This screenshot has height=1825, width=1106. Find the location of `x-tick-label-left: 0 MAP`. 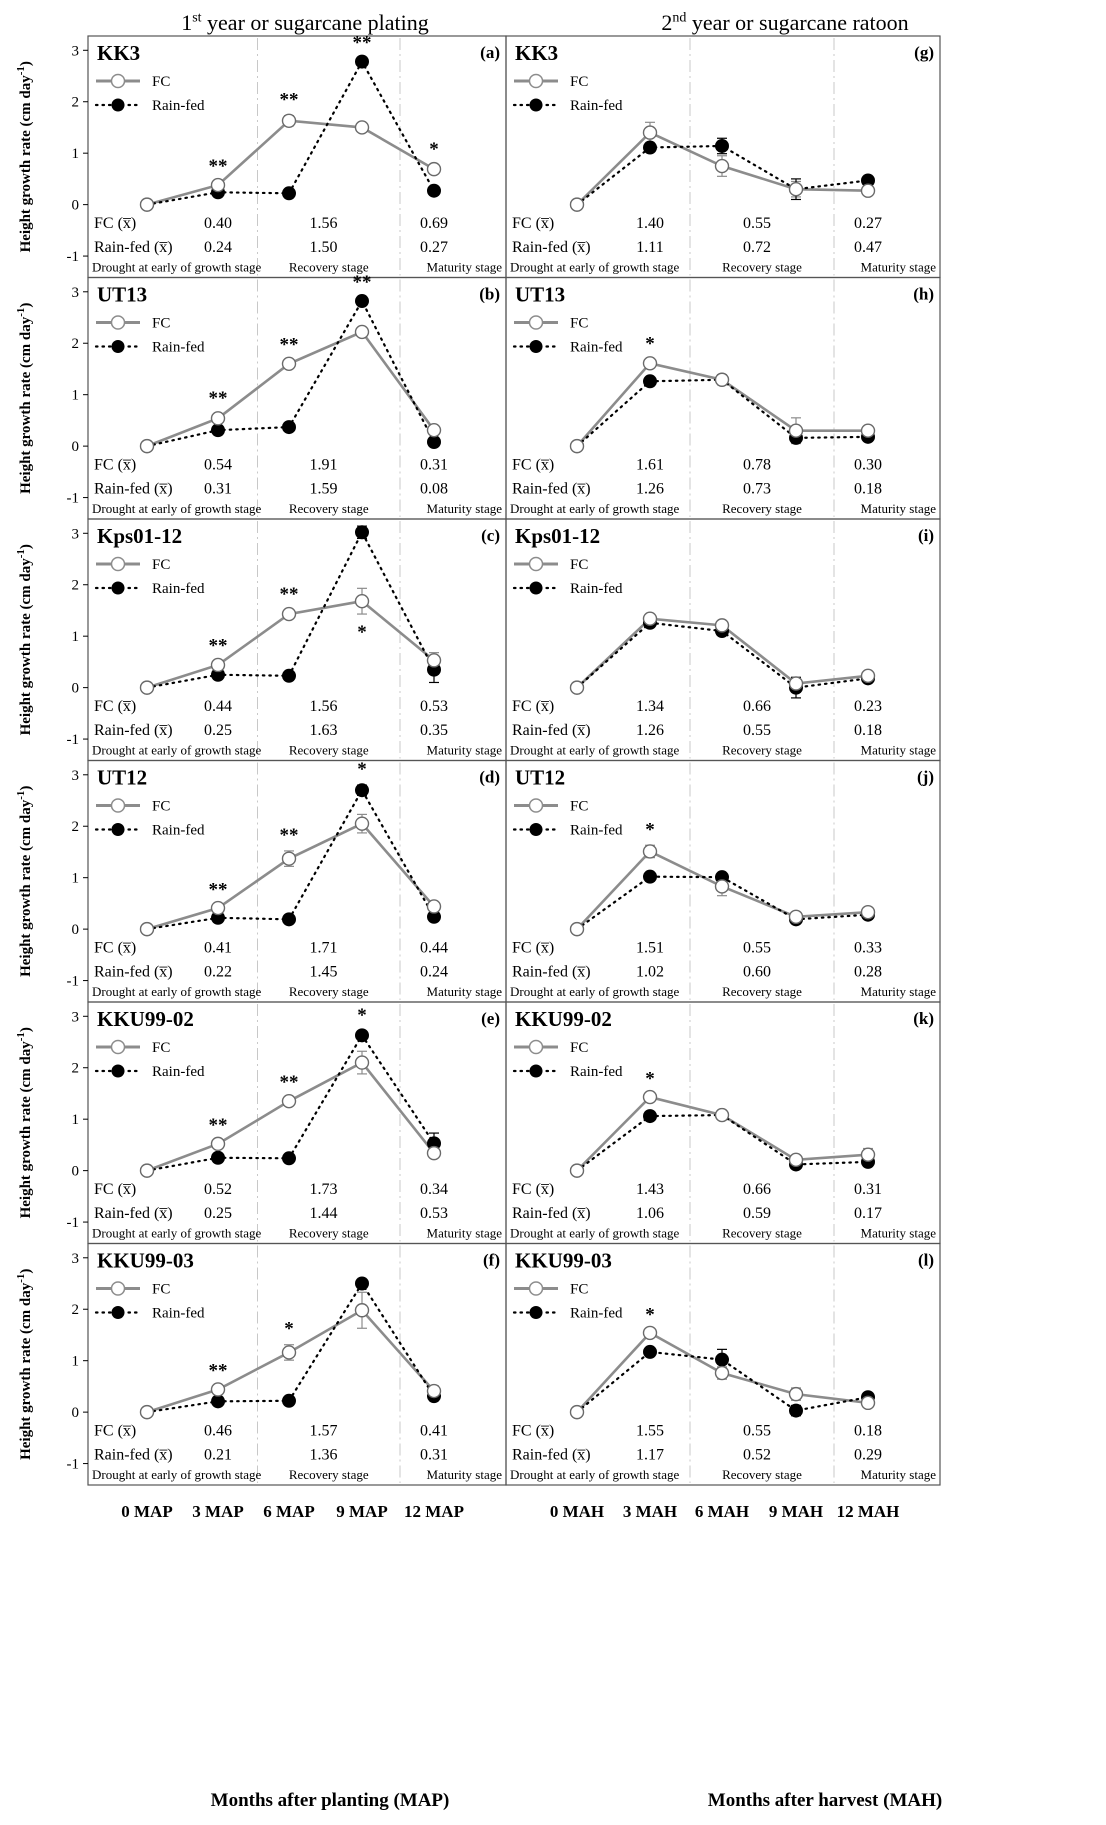

x-tick-label-left: 0 MAP is located at coordinates (146, 1511).